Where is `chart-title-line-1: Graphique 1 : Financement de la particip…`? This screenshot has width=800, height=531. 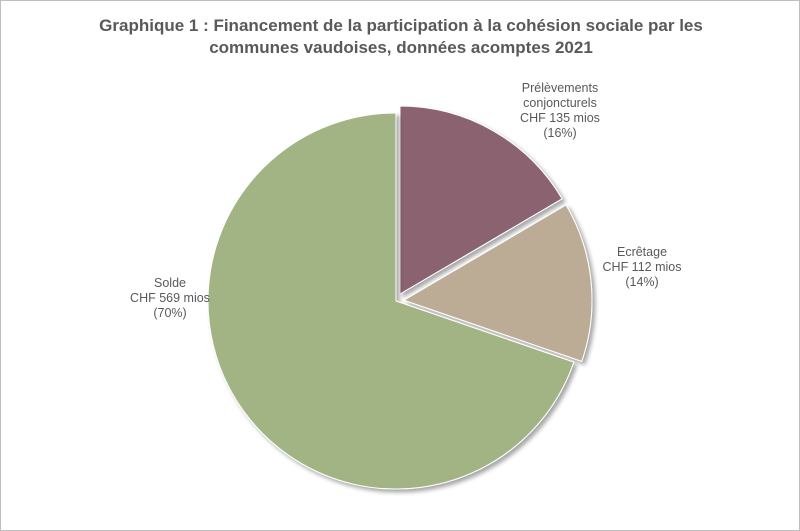
chart-title-line-1: Graphique 1 : Financement de la particip… is located at coordinates (401, 25).